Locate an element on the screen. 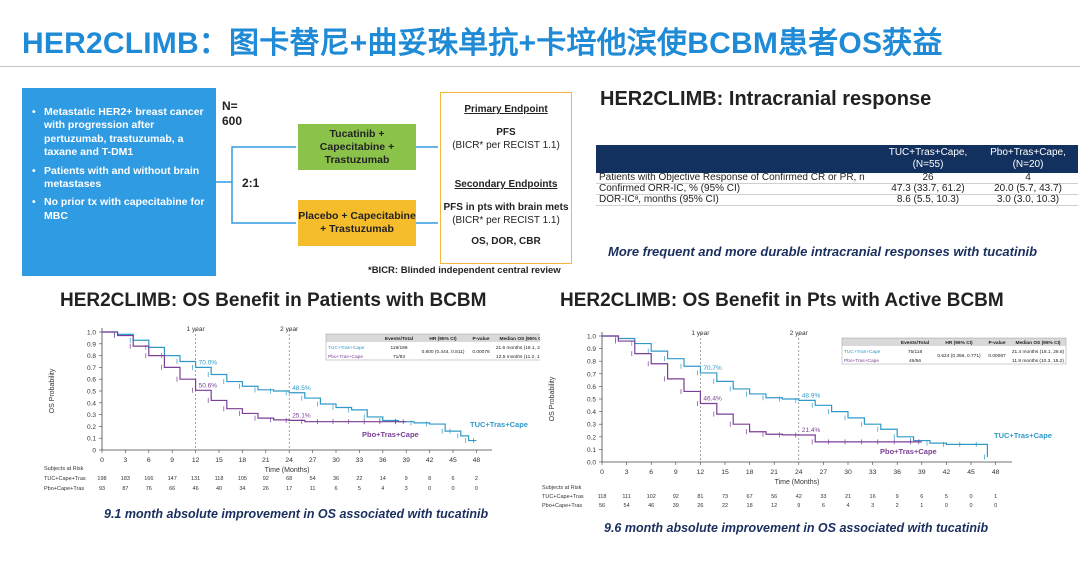 This screenshot has width=1080, height=580. hr-table-cell: 11.8 months (10.3, 15.2) is located at coordinates (1038, 361).